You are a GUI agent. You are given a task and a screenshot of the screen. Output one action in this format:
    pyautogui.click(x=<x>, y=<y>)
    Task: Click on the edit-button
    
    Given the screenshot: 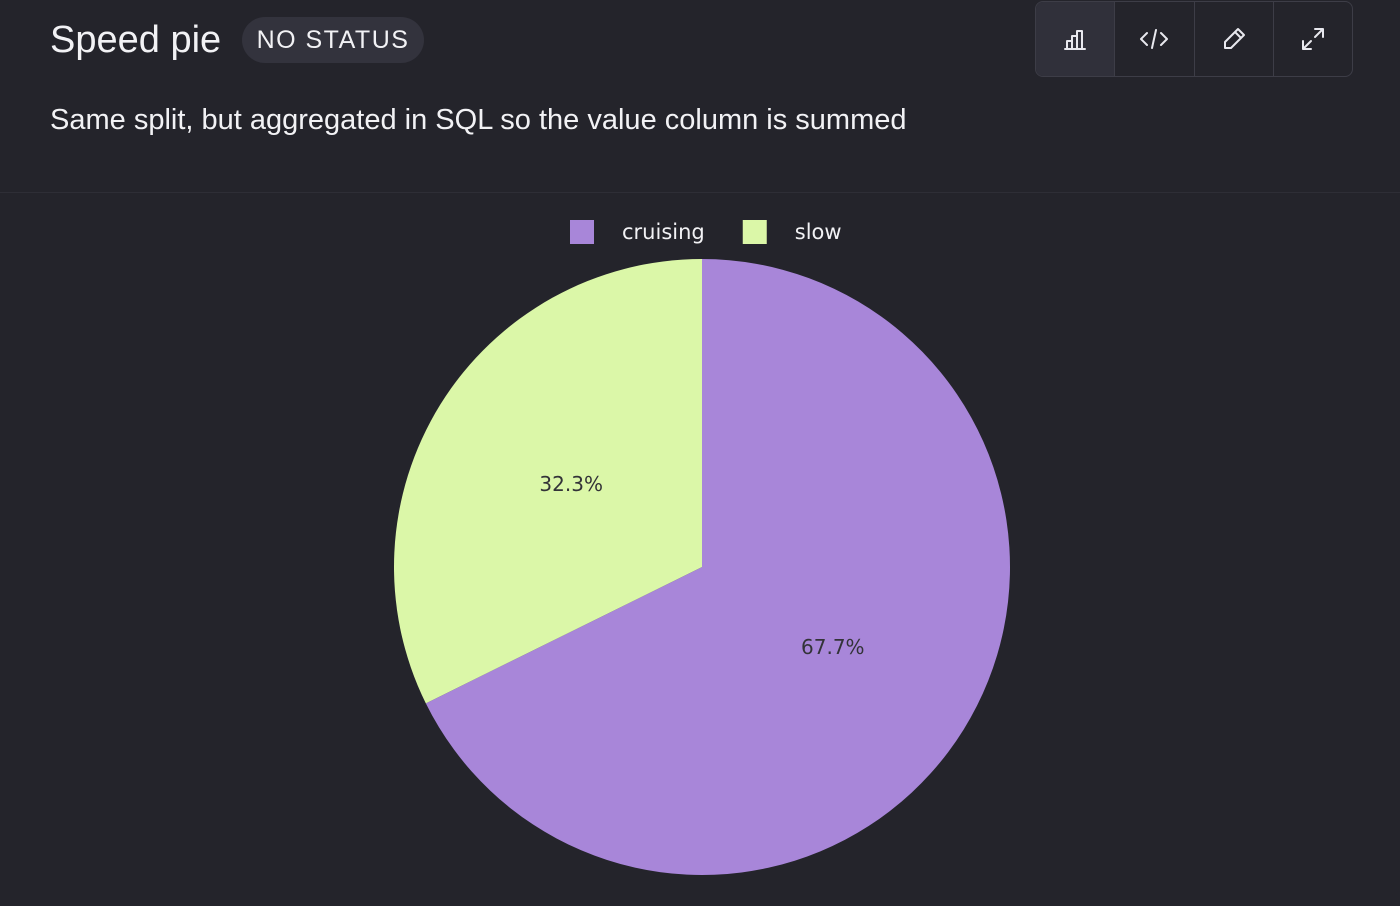 What is the action you would take?
    pyautogui.click(x=1233, y=39)
    